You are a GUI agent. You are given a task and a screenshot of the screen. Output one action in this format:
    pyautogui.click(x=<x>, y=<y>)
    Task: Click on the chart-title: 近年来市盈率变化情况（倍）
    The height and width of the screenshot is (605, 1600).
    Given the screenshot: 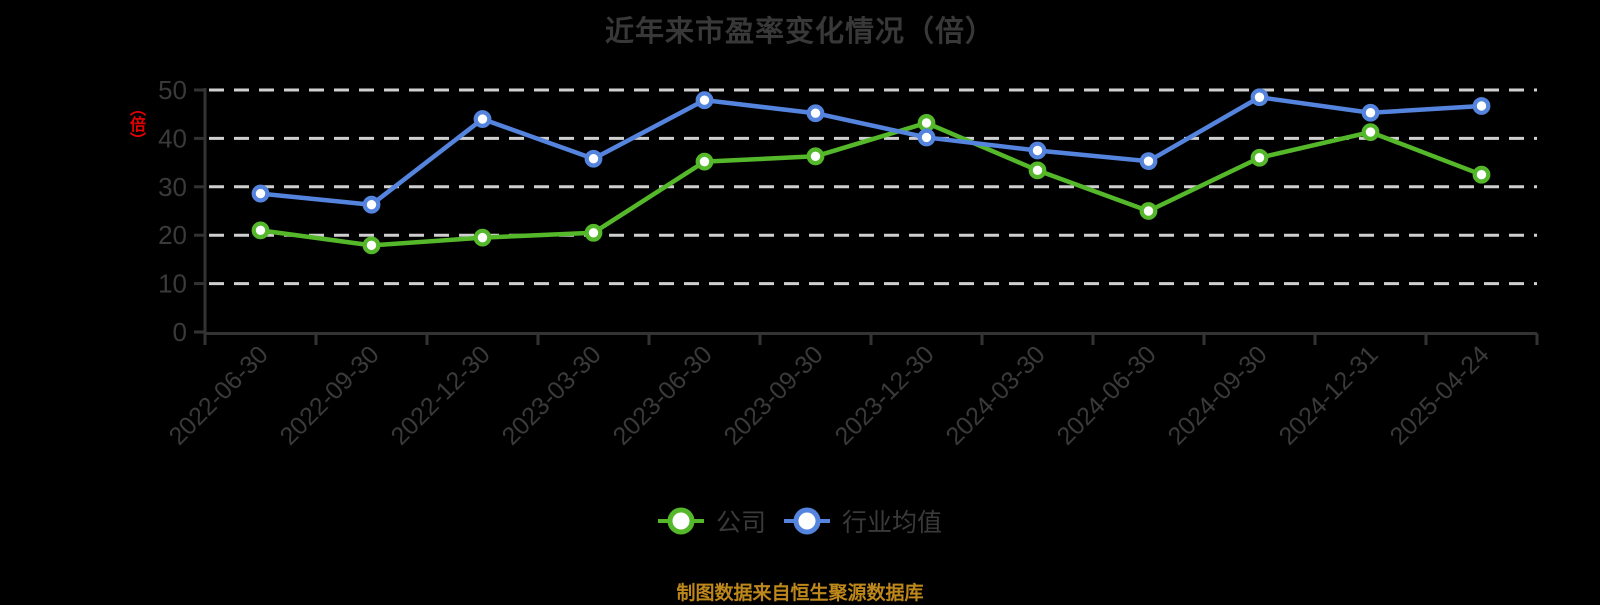 What is the action you would take?
    pyautogui.click(x=799, y=32)
    